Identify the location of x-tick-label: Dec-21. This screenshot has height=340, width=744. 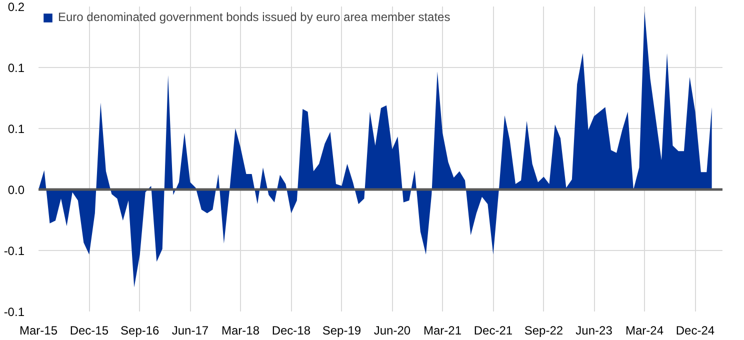
(493, 331).